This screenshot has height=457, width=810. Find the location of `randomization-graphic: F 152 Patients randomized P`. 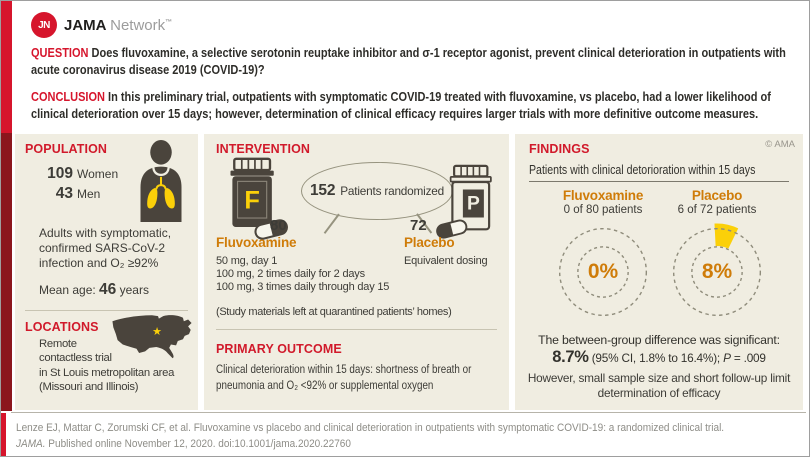

randomization-graphic: F 152 Patients randomized P is located at coordinates (356, 198).